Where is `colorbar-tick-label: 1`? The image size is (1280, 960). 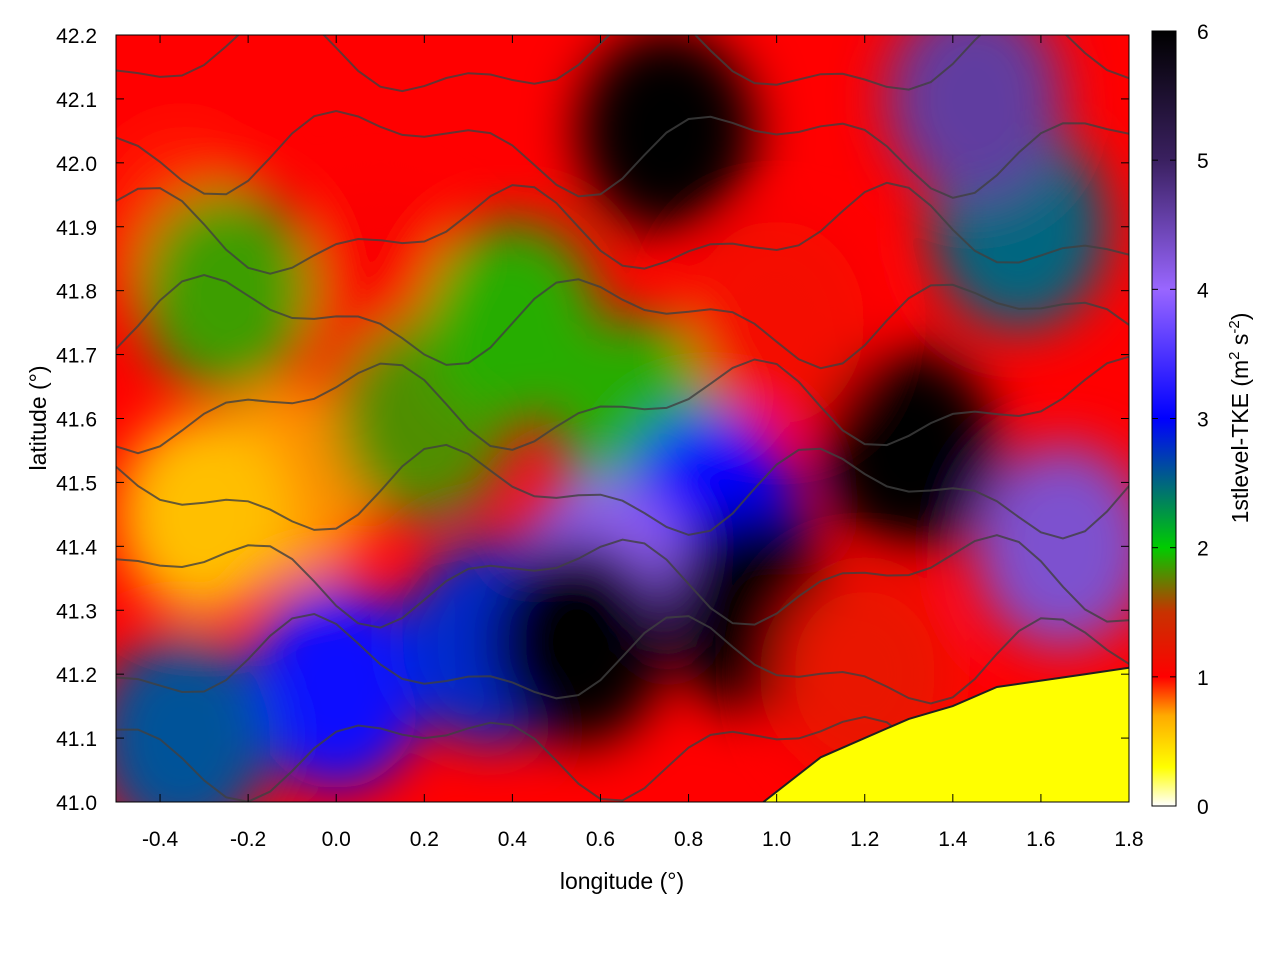
colorbar-tick-label: 1 is located at coordinates (1203, 678).